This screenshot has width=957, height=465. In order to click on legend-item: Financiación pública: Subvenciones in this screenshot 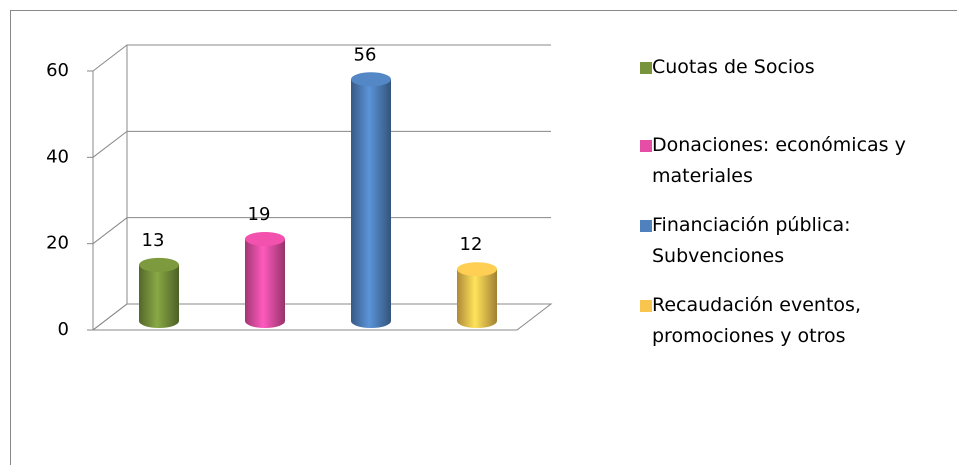, I will do `click(795, 241)`.